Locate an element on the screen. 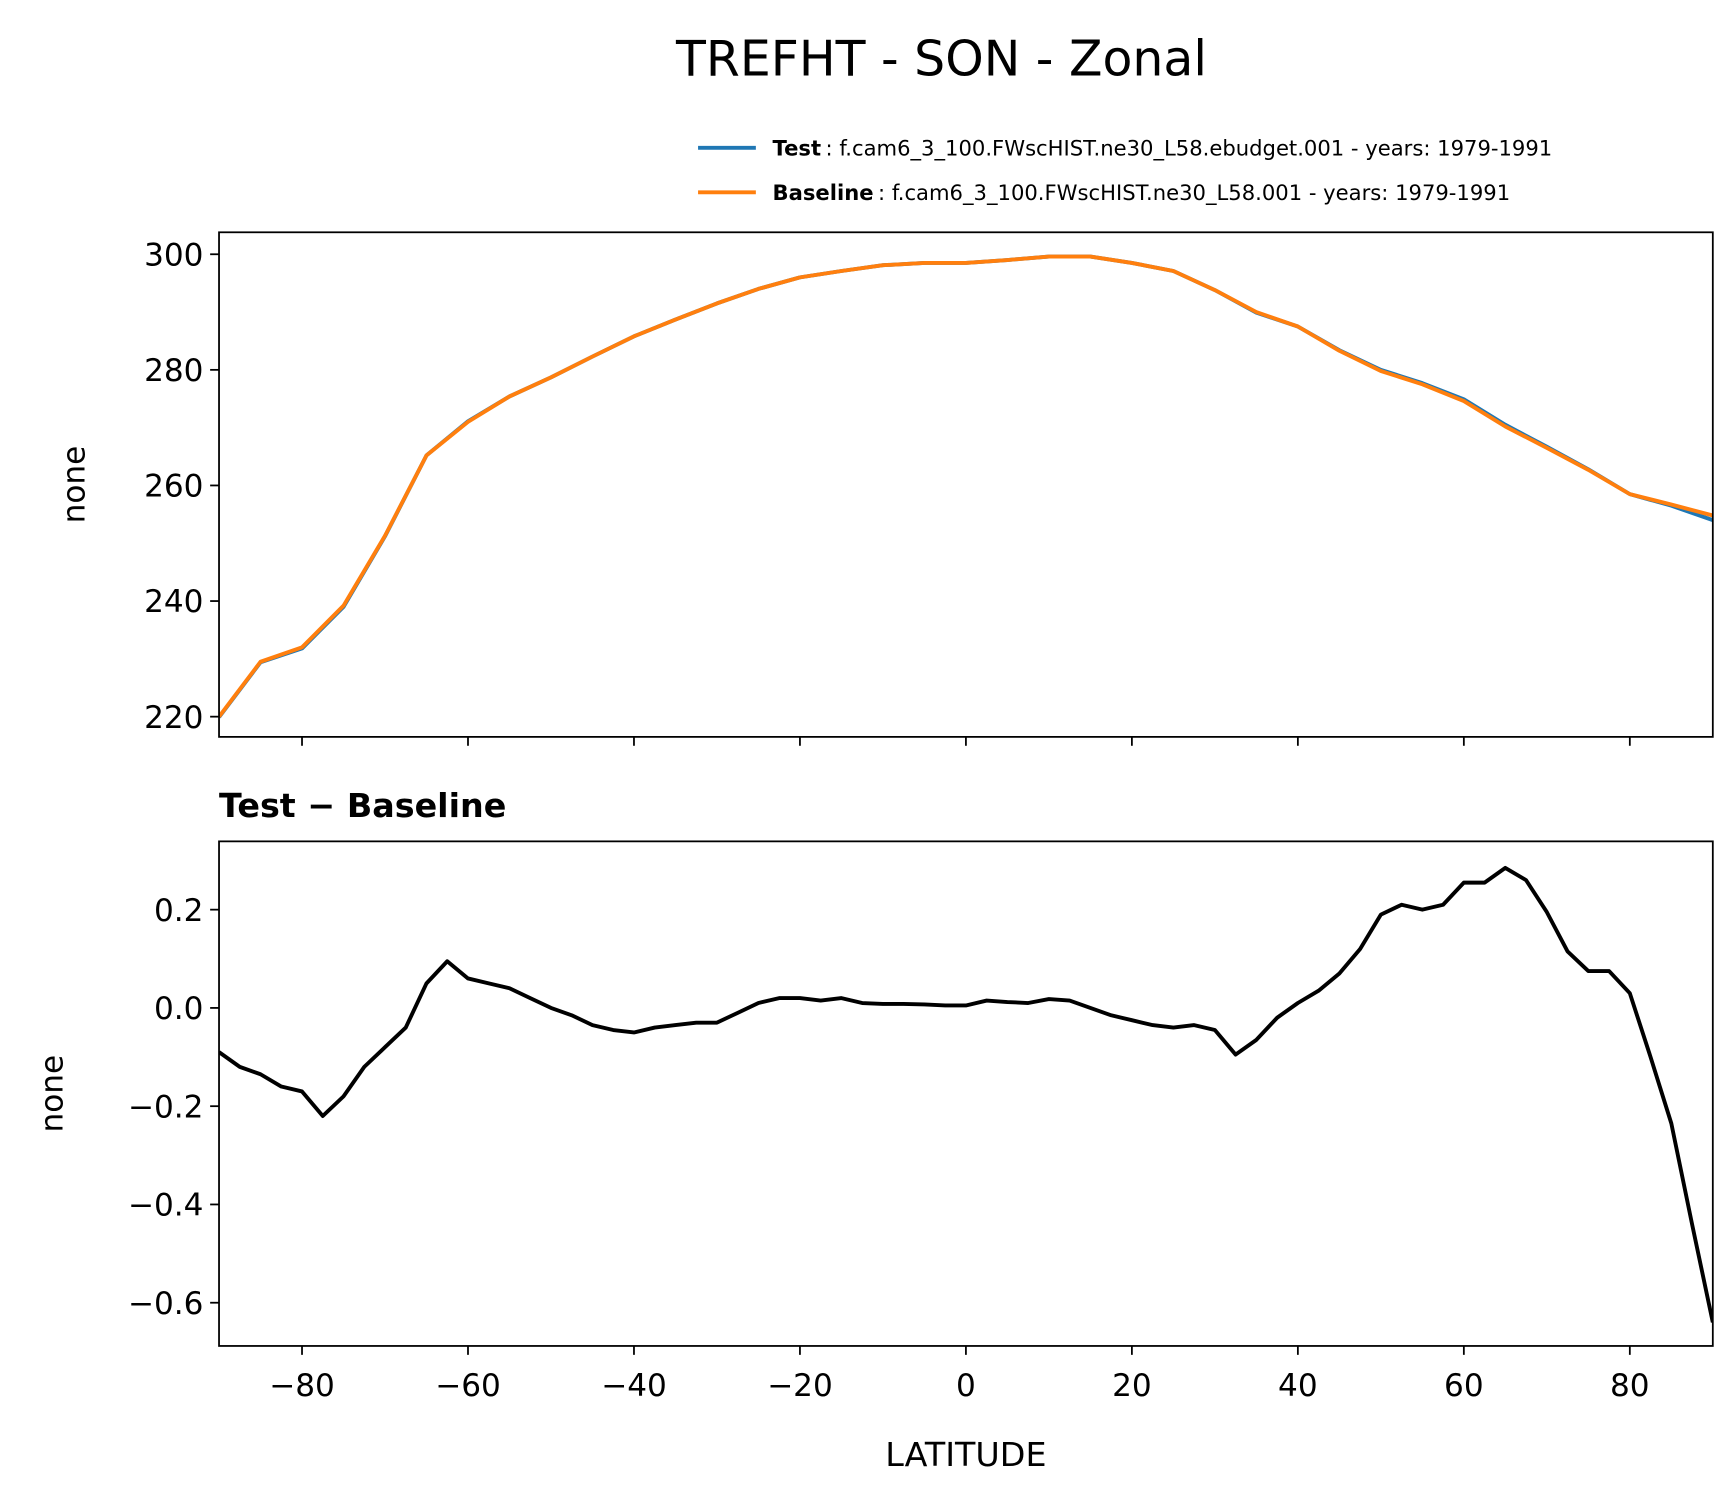 The height and width of the screenshot is (1496, 1734). x-tick-label: 40 is located at coordinates (1298, 1386).